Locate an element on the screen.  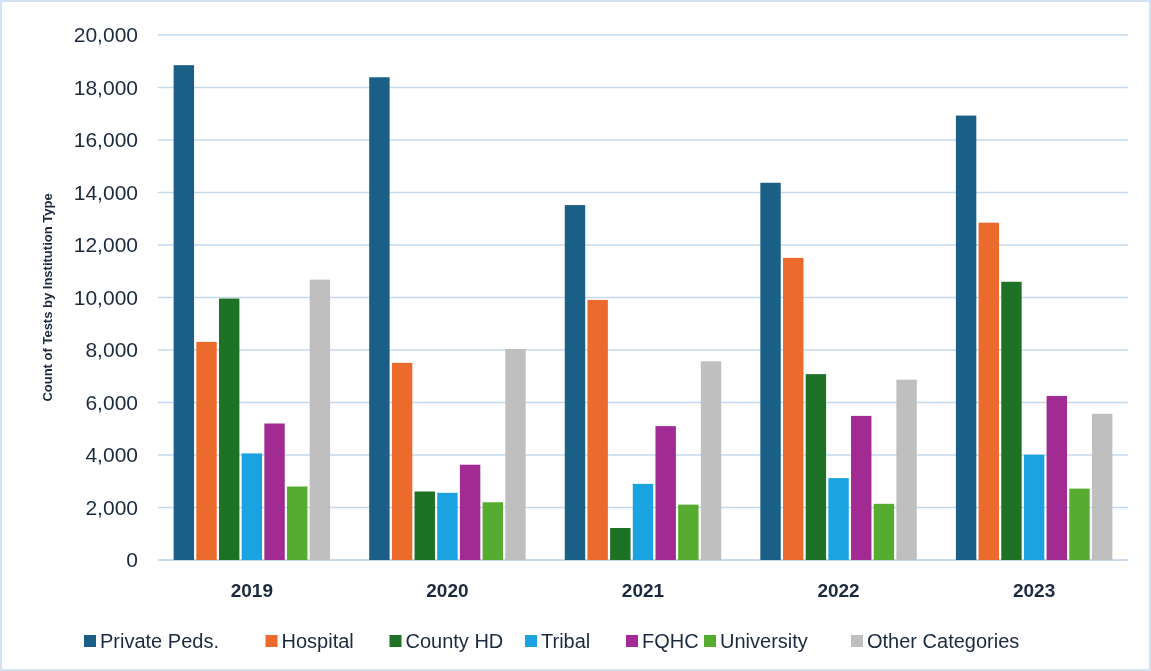
y-tick-label: 4,000 is located at coordinates (111, 455).